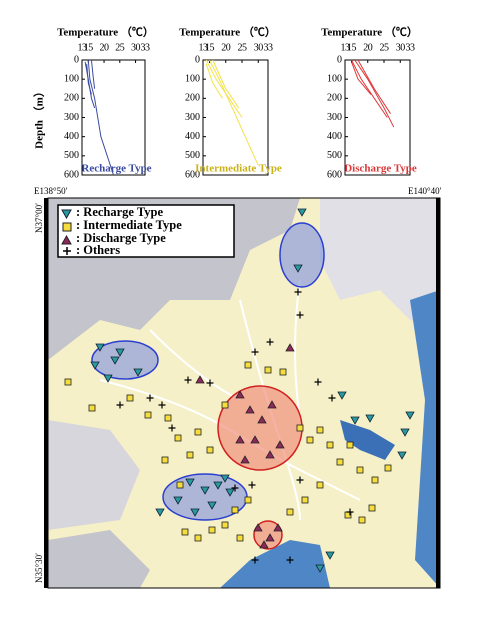 Image resolution: width=484 pixels, height=633 pixels. What do you see at coordinates (260, 428) in the screenshot?
I see `discharge-zone` at bounding box center [260, 428].